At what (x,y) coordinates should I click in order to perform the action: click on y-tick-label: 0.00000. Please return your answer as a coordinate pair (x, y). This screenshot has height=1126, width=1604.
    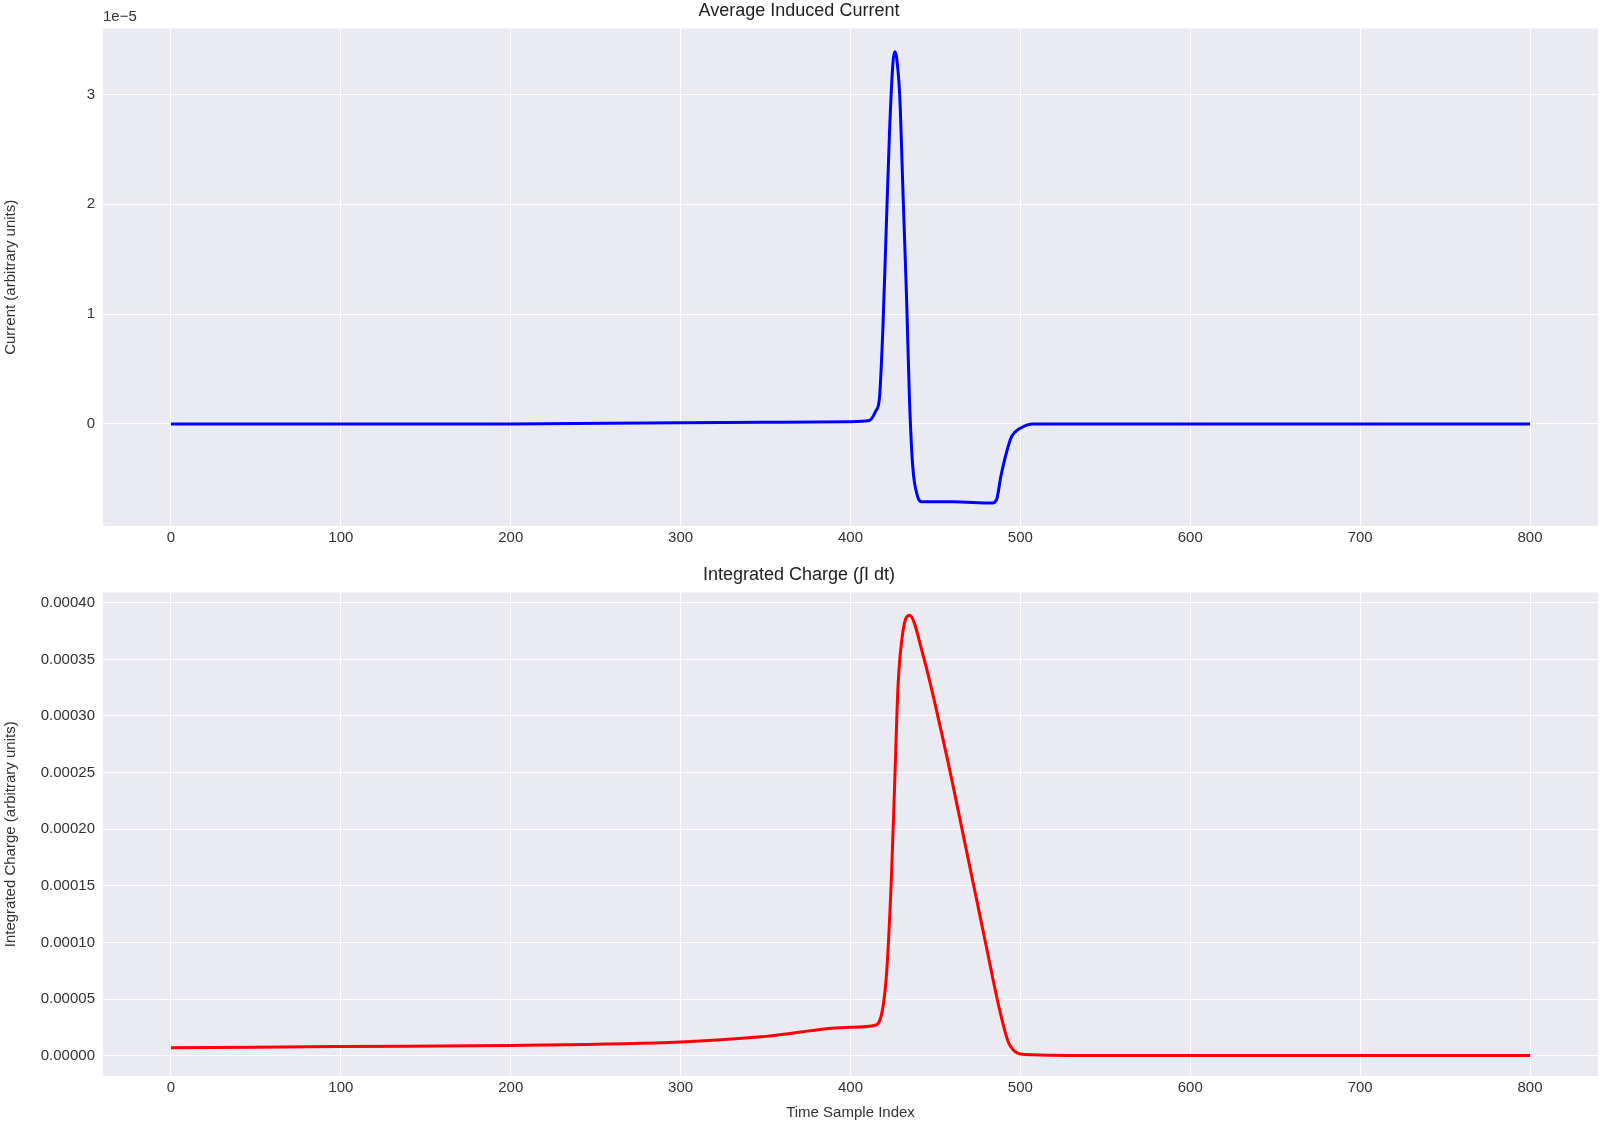
    Looking at the image, I should click on (67, 1054).